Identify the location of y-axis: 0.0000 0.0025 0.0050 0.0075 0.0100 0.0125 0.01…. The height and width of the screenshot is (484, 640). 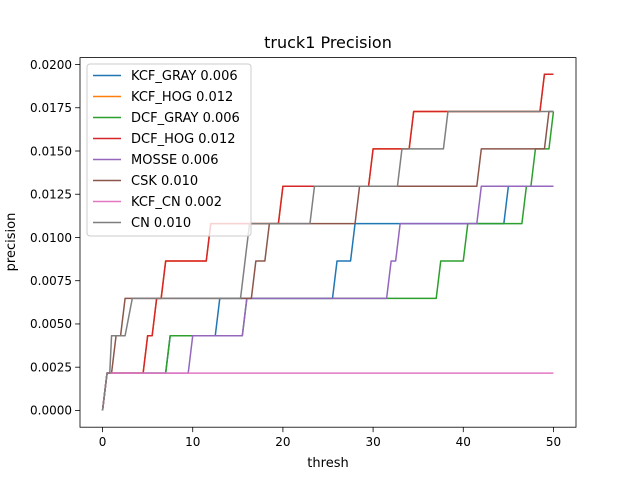
(55, 238).